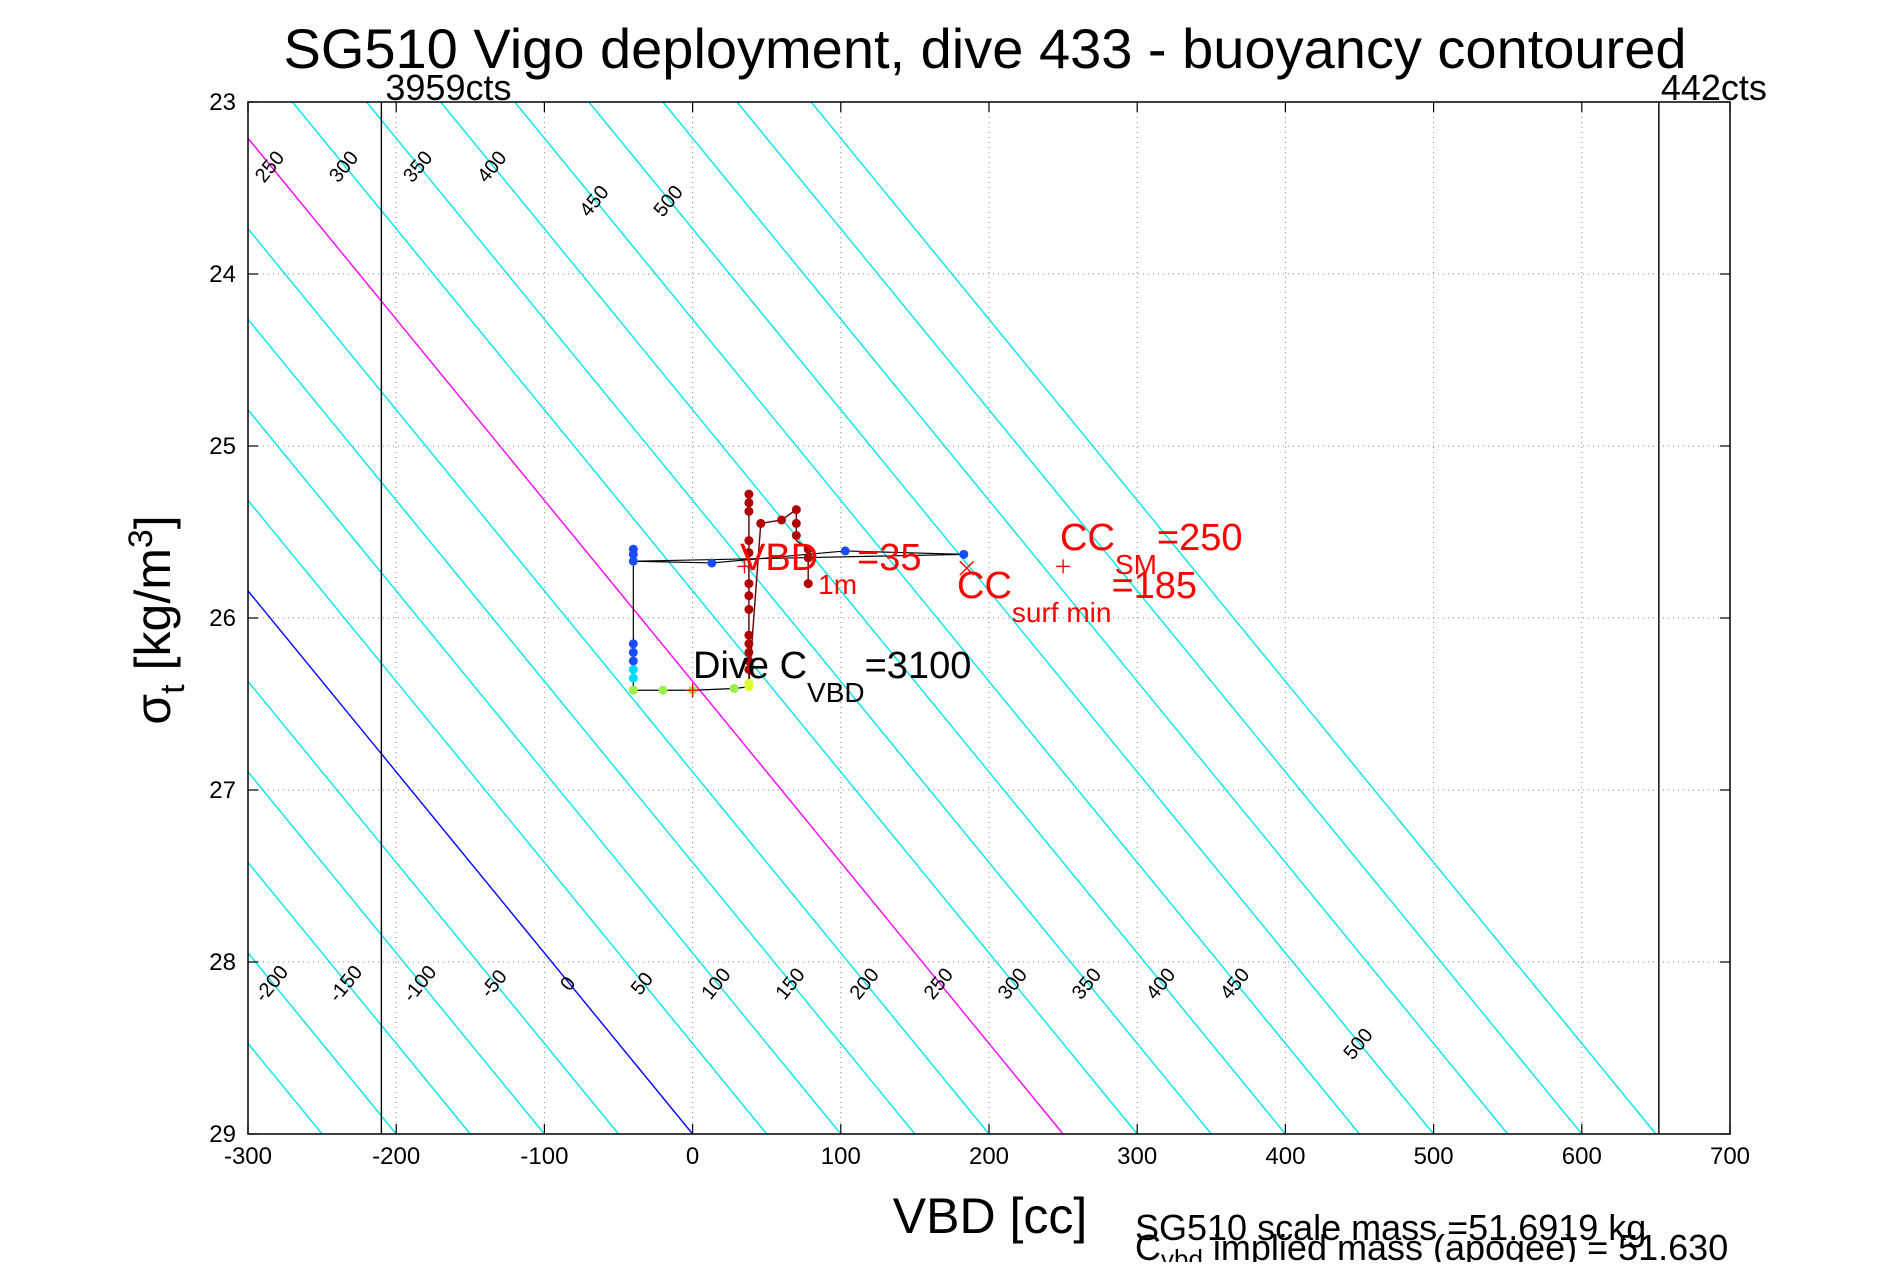 The width and height of the screenshot is (1891, 1267). I want to click on footer-implied-mass: Cvbd implied mass (apogee) = 51.630, so click(1431, 1244).